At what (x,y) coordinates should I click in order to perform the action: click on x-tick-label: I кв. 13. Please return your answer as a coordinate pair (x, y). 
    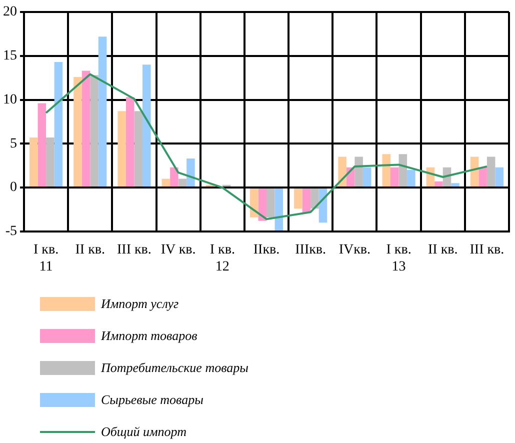
    Looking at the image, I should click on (399, 258).